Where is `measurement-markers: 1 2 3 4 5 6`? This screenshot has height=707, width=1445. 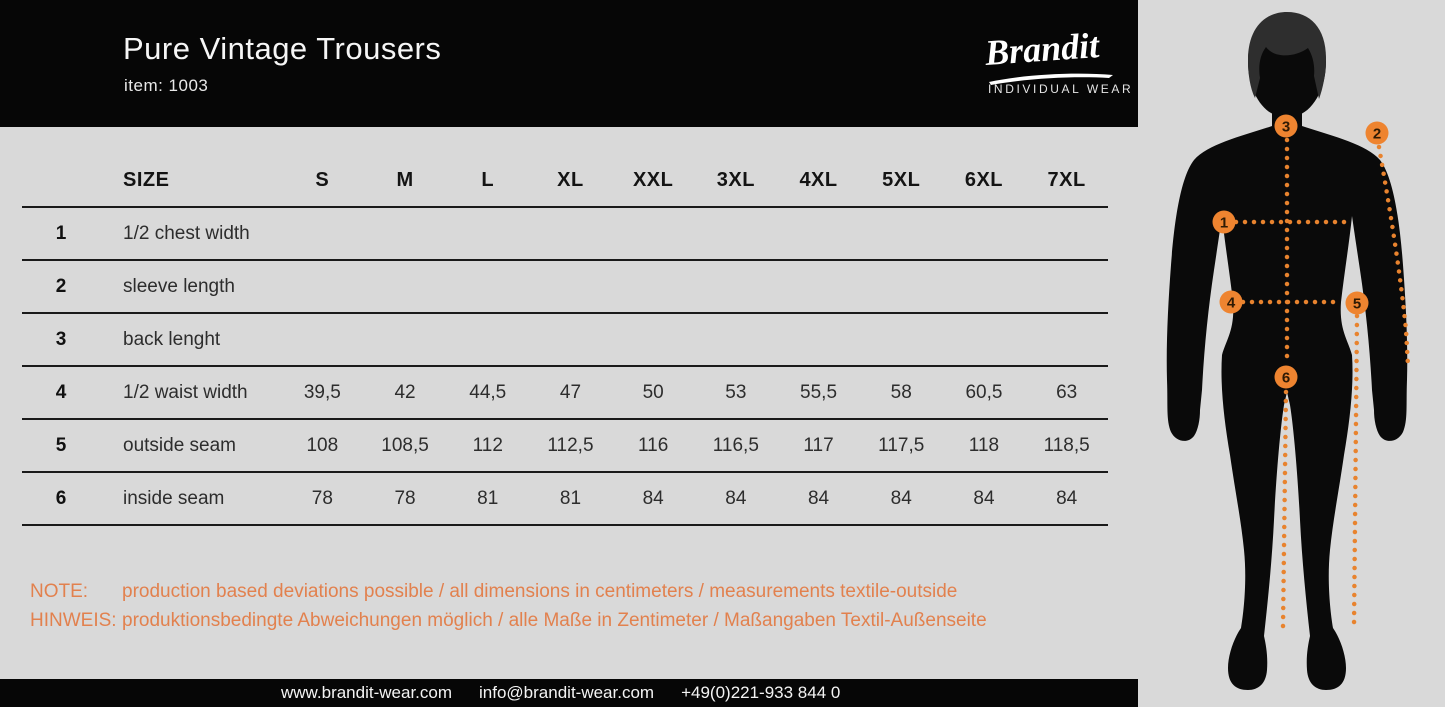
measurement-markers: 1 2 3 4 5 6 is located at coordinates (1300, 251).